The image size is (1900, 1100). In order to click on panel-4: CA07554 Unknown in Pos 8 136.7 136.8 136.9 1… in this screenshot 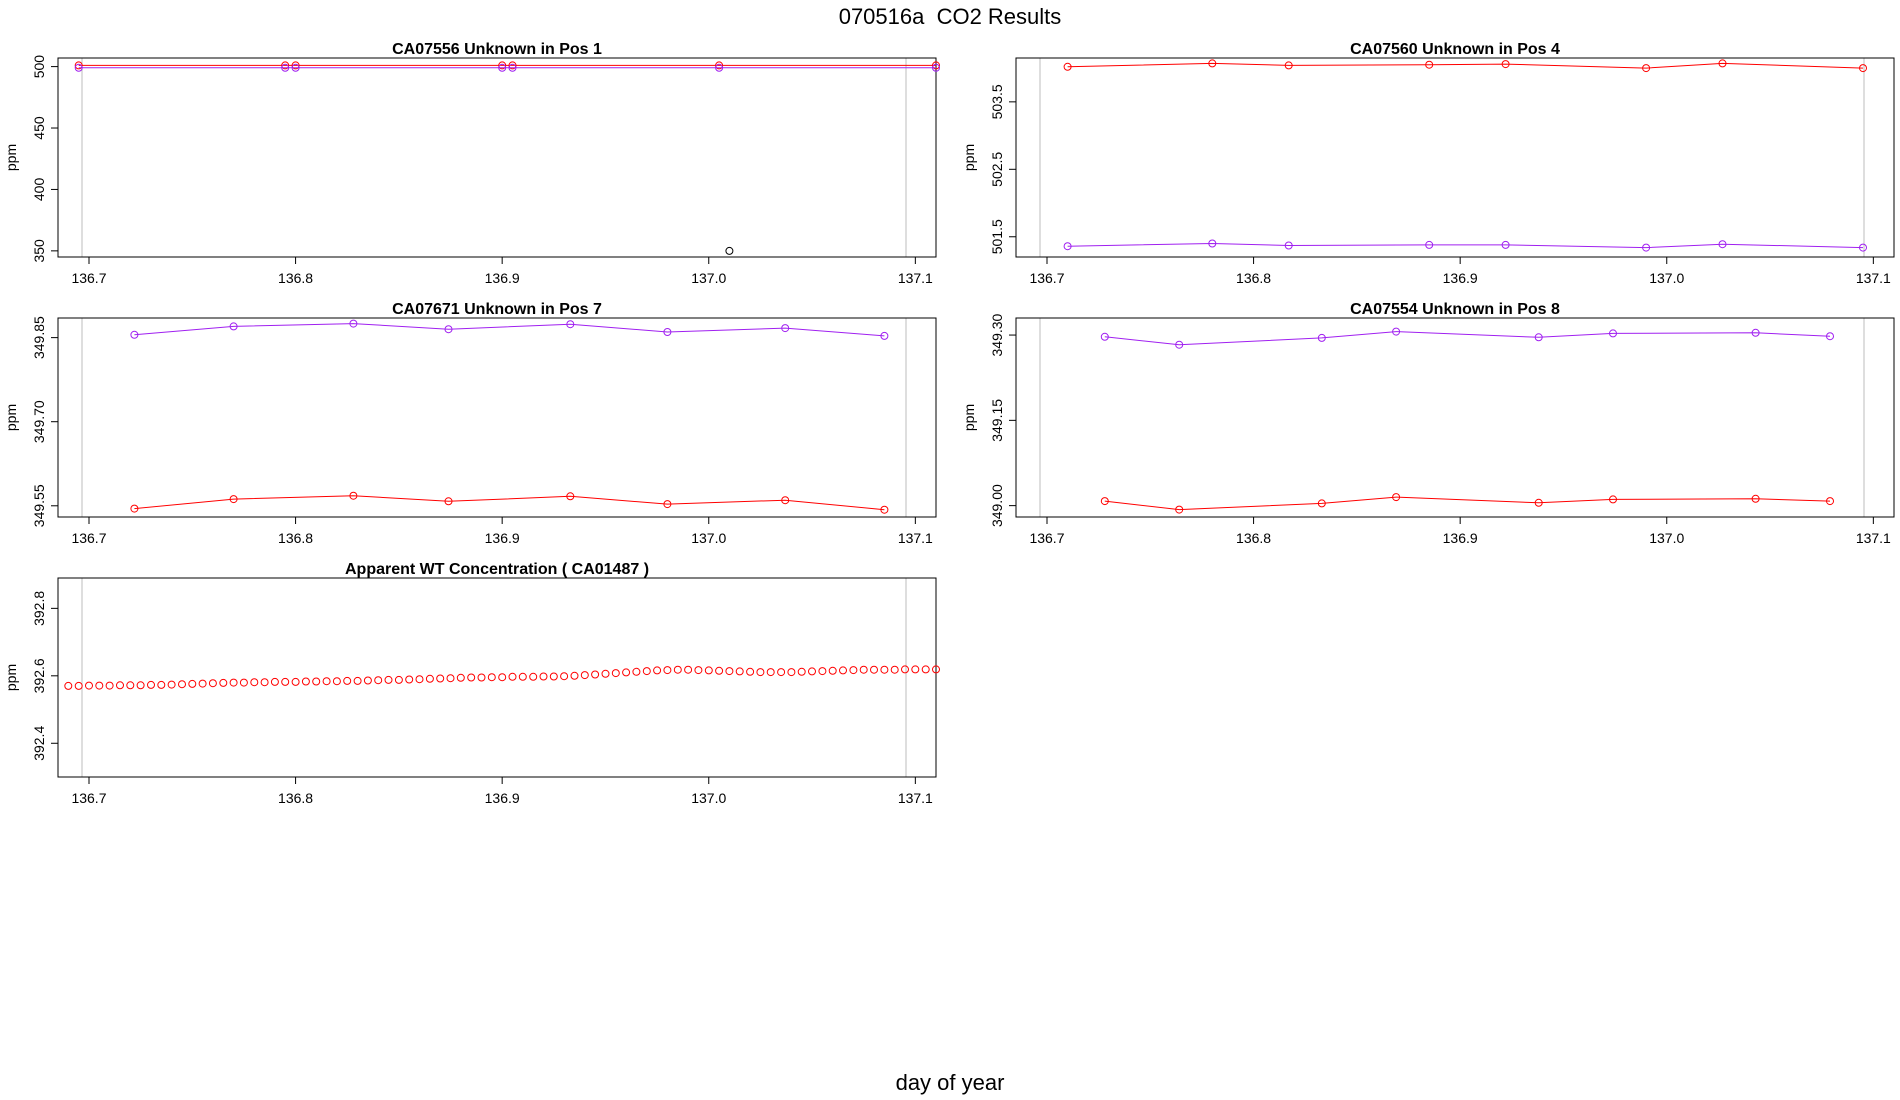, I will do `click(1428, 423)`.